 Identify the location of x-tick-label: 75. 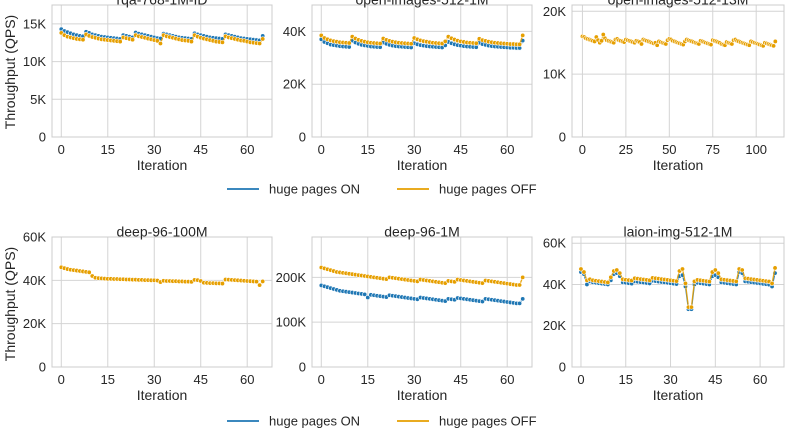
(713, 149).